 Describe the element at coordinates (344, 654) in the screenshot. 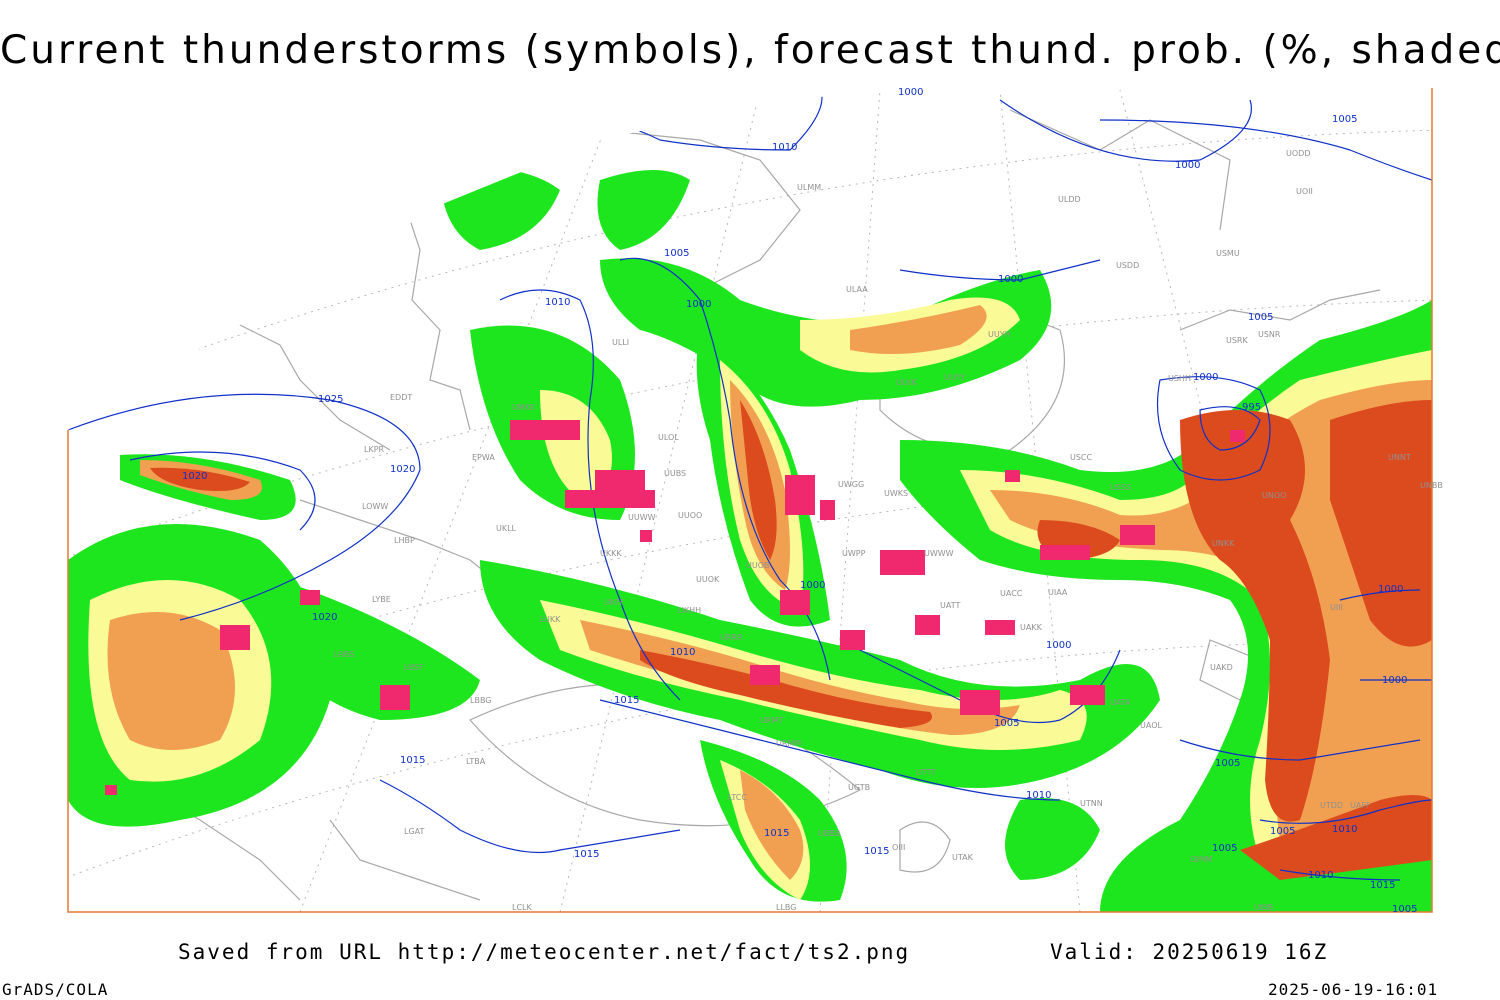

I see `station-label: LRBS` at that location.